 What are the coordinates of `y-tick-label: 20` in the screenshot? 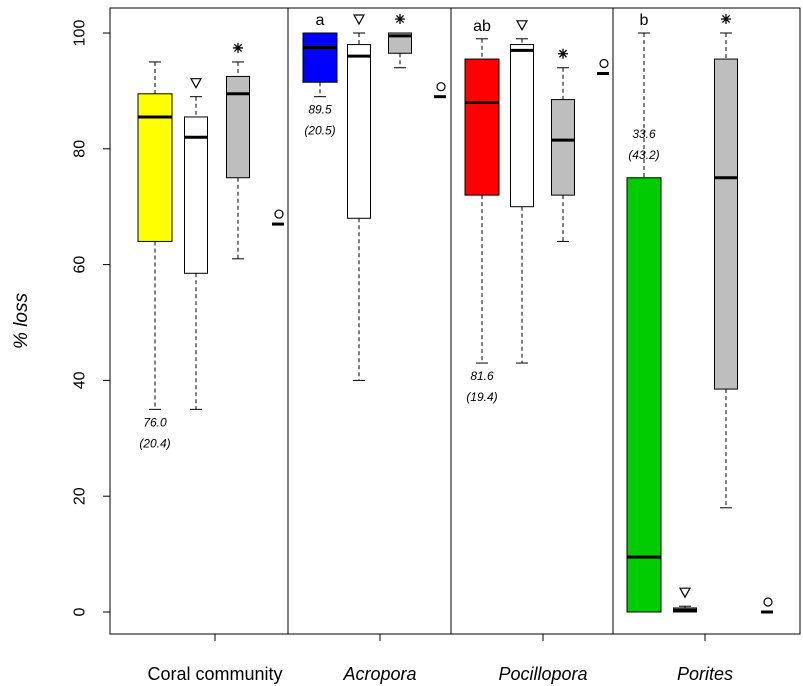 It's located at (80, 496).